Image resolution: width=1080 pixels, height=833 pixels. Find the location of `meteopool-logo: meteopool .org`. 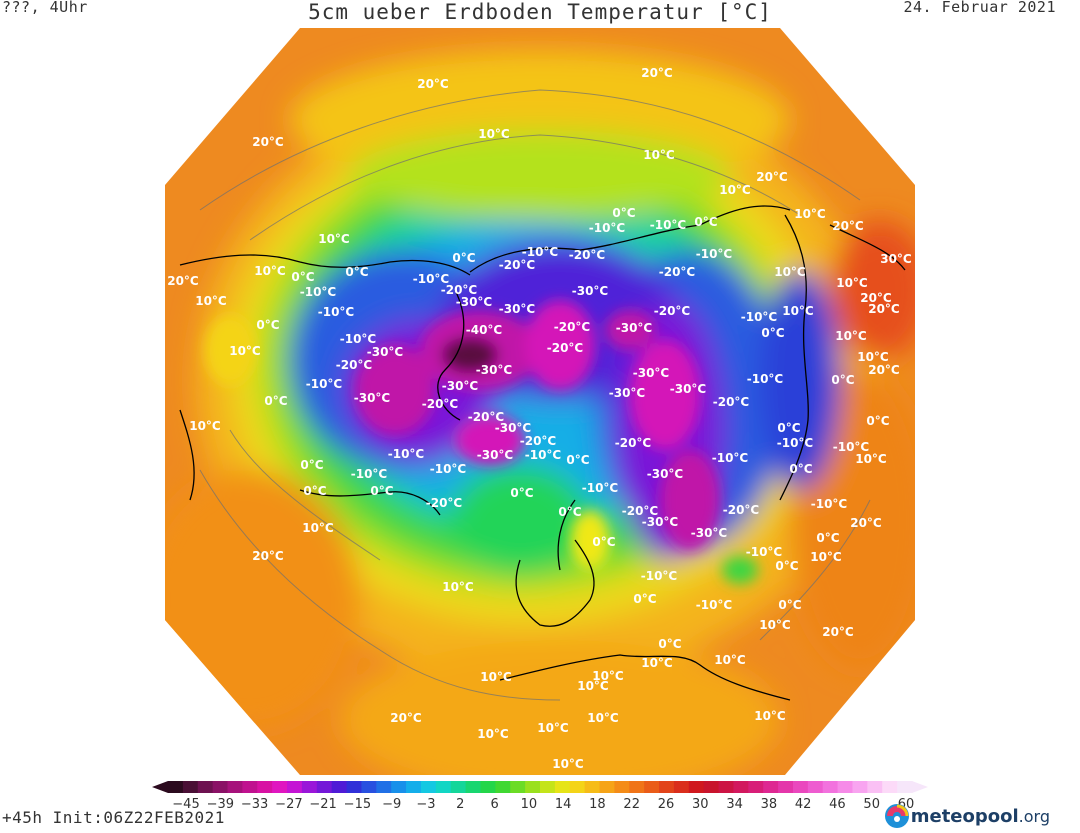

meteopool-logo: meteopool .org is located at coordinates (966, 816).